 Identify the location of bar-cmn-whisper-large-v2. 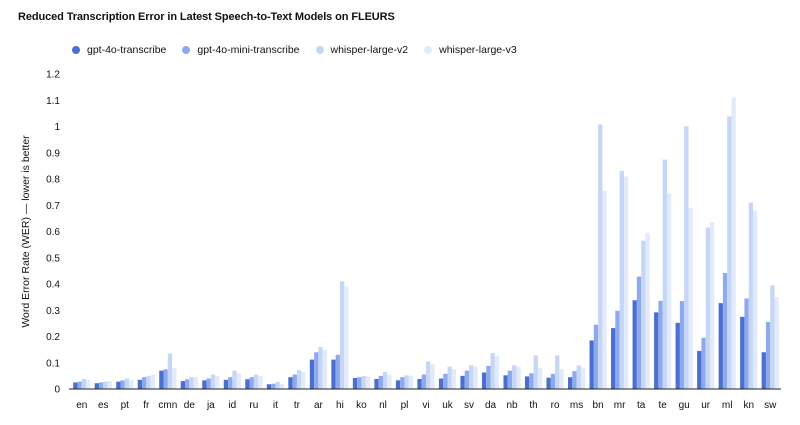
(170, 371).